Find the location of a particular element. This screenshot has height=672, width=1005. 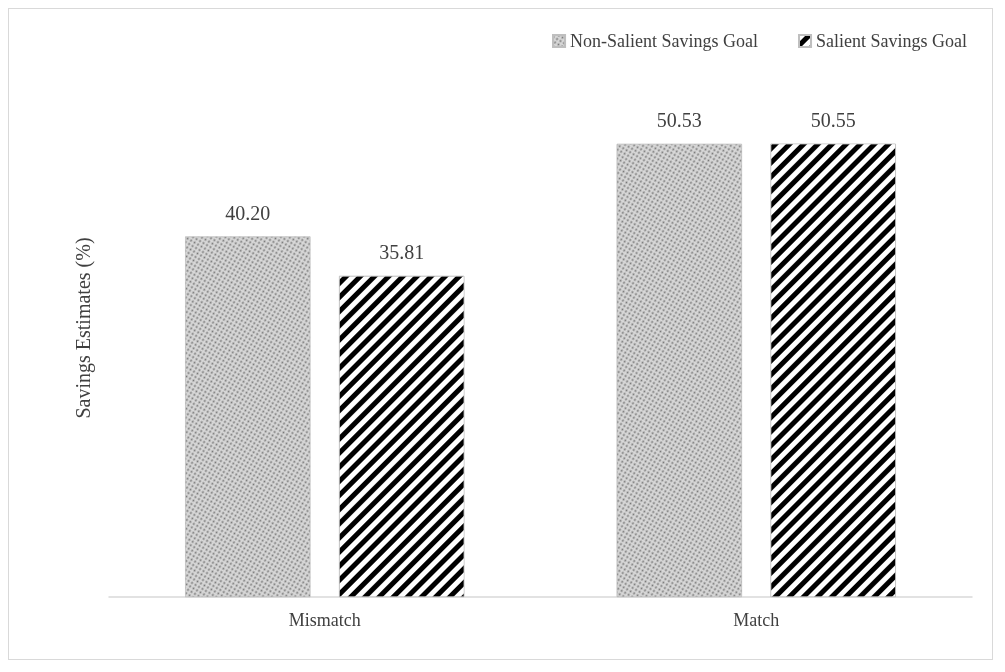

x-tick-label: Match is located at coordinates (756, 620).